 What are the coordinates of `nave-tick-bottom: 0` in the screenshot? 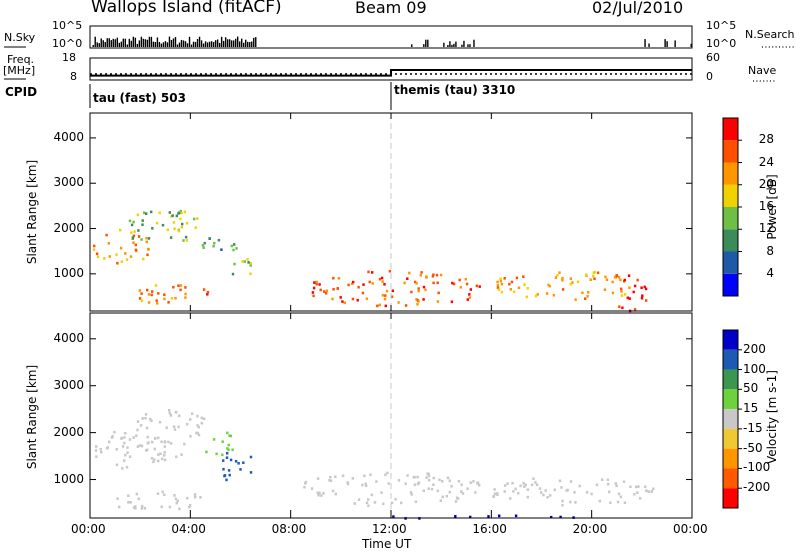 It's located at (709, 76).